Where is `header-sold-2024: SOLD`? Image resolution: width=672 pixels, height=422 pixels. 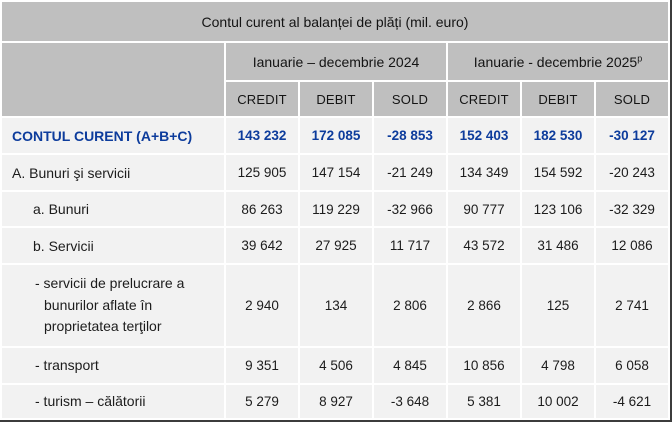 header-sold-2024: SOLD is located at coordinates (410, 99).